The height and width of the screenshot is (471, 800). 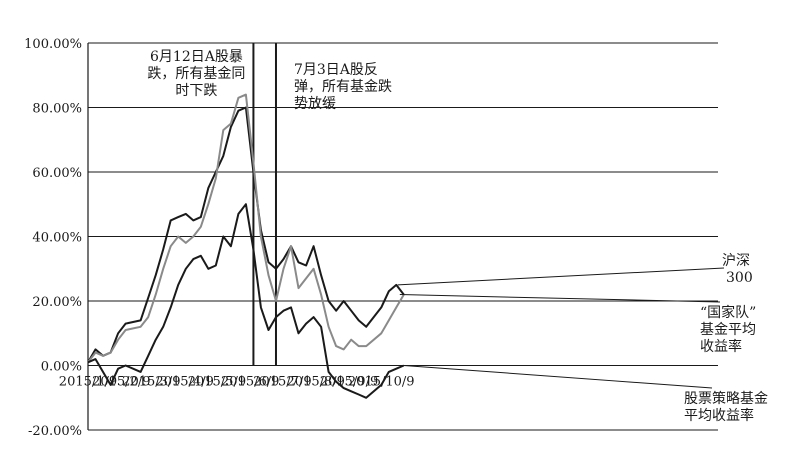 I want to click on x-tick-label: 2015/10/9, so click(x=381, y=382).